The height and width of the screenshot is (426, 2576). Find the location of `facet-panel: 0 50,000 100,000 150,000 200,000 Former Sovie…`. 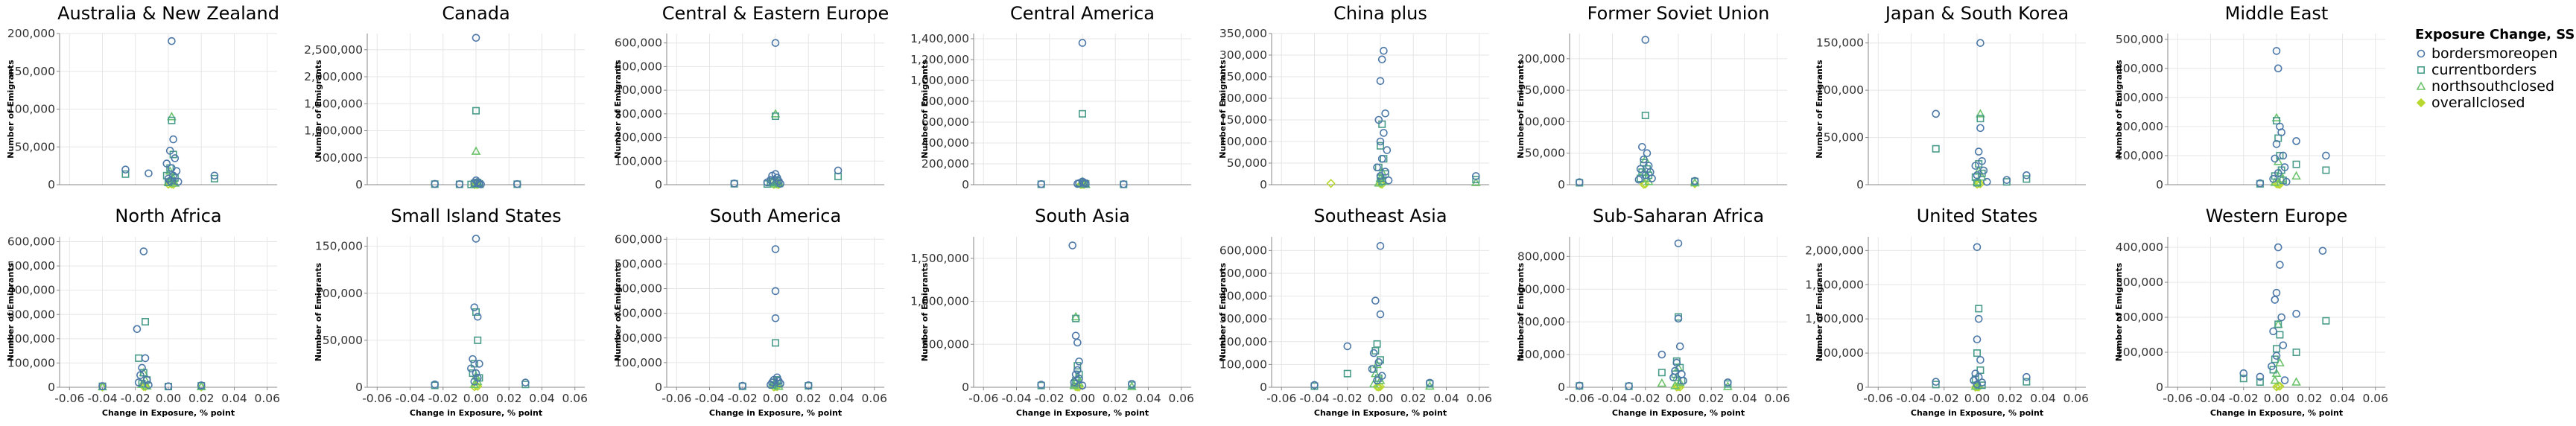

facet-panel: 0 50,000 100,000 150,000 200,000 Former Sovie… is located at coordinates (1652, 97).